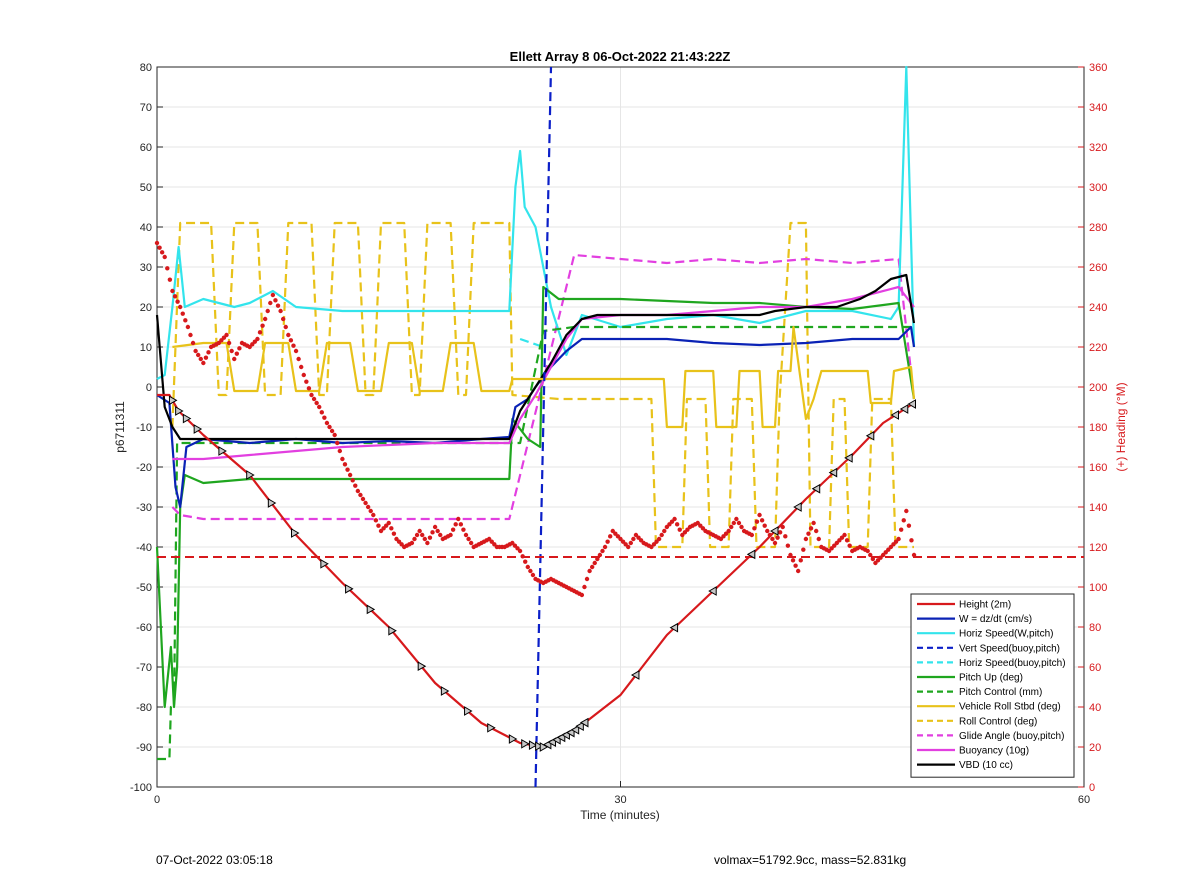 The image size is (1200, 885). What do you see at coordinates (1098, 68) in the screenshot?
I see `y2-tick-label: 360` at bounding box center [1098, 68].